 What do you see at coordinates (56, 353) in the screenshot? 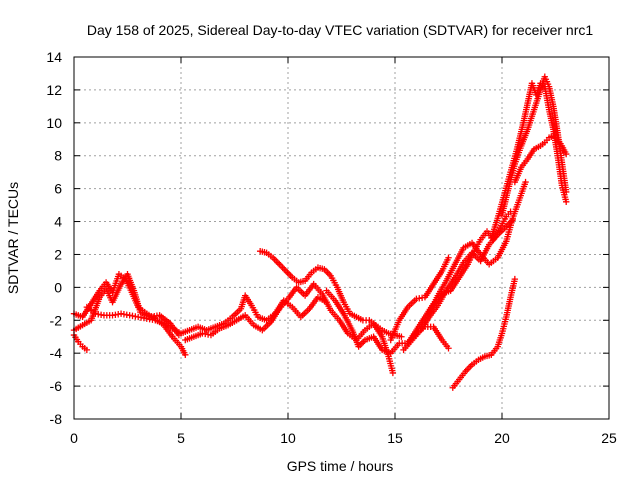
I see `y-tick-label: -4` at bounding box center [56, 353].